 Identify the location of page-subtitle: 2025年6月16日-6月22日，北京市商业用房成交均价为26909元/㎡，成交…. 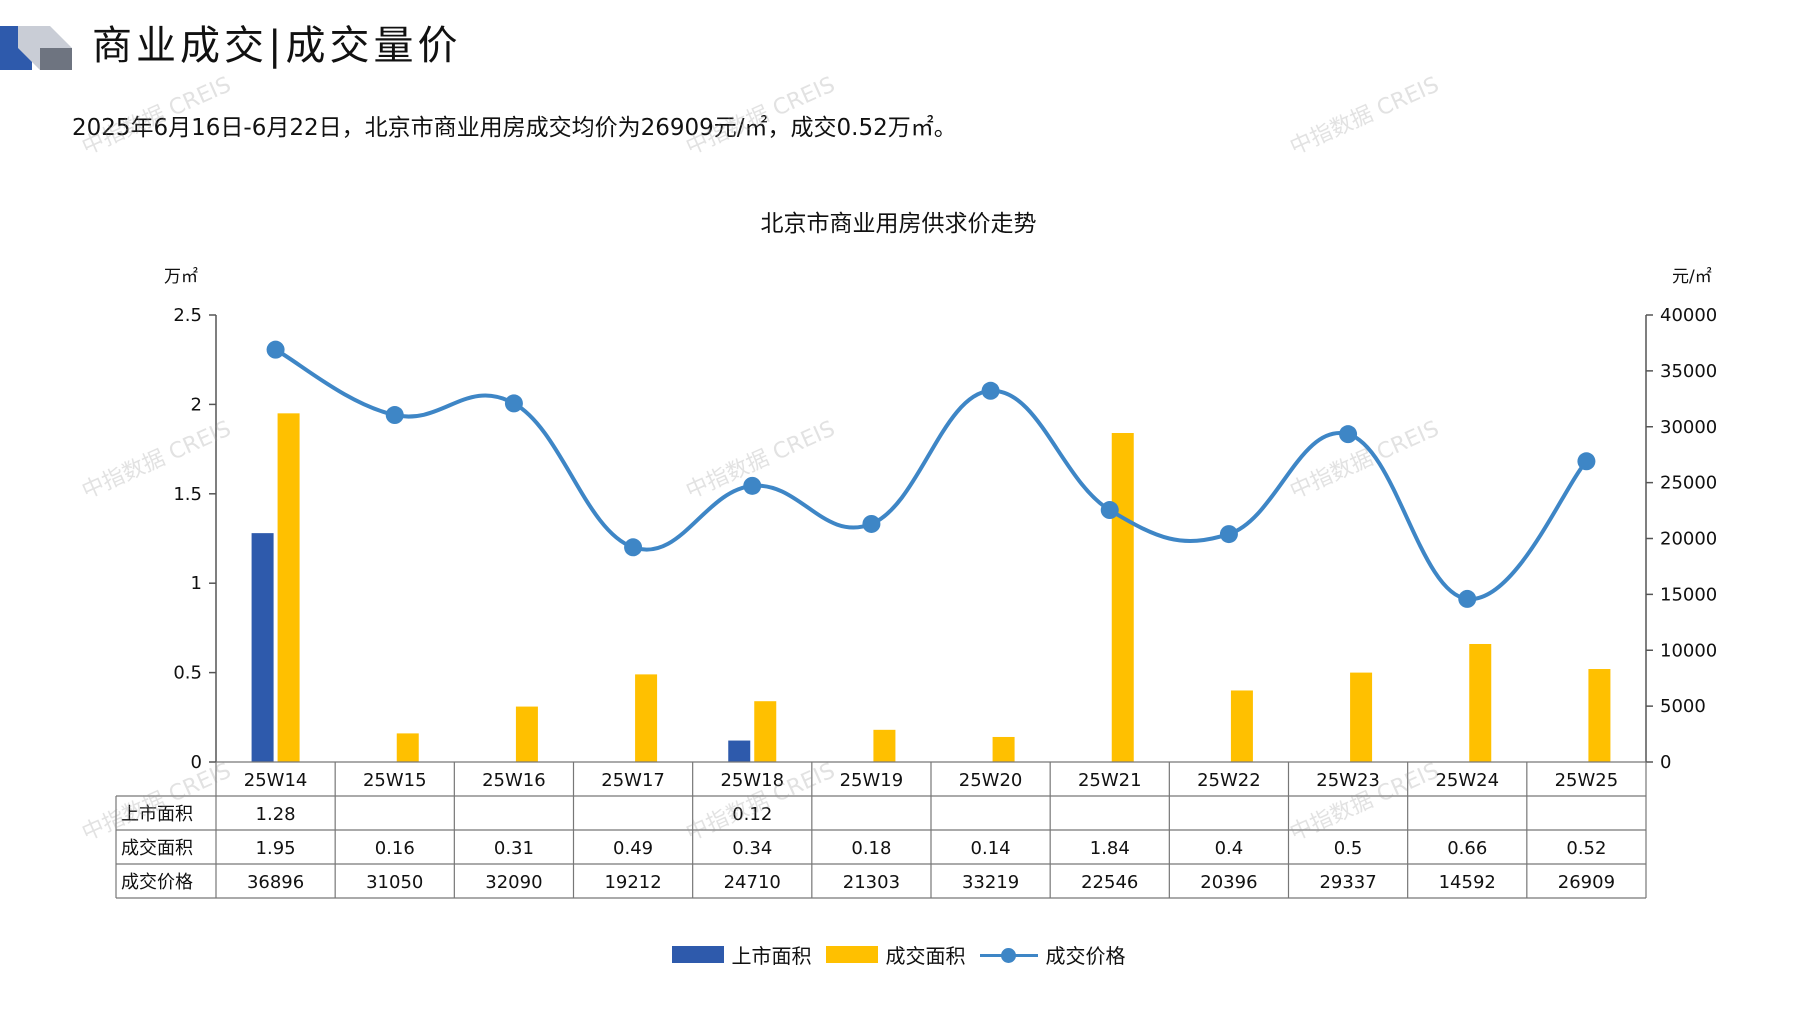
(514, 128).